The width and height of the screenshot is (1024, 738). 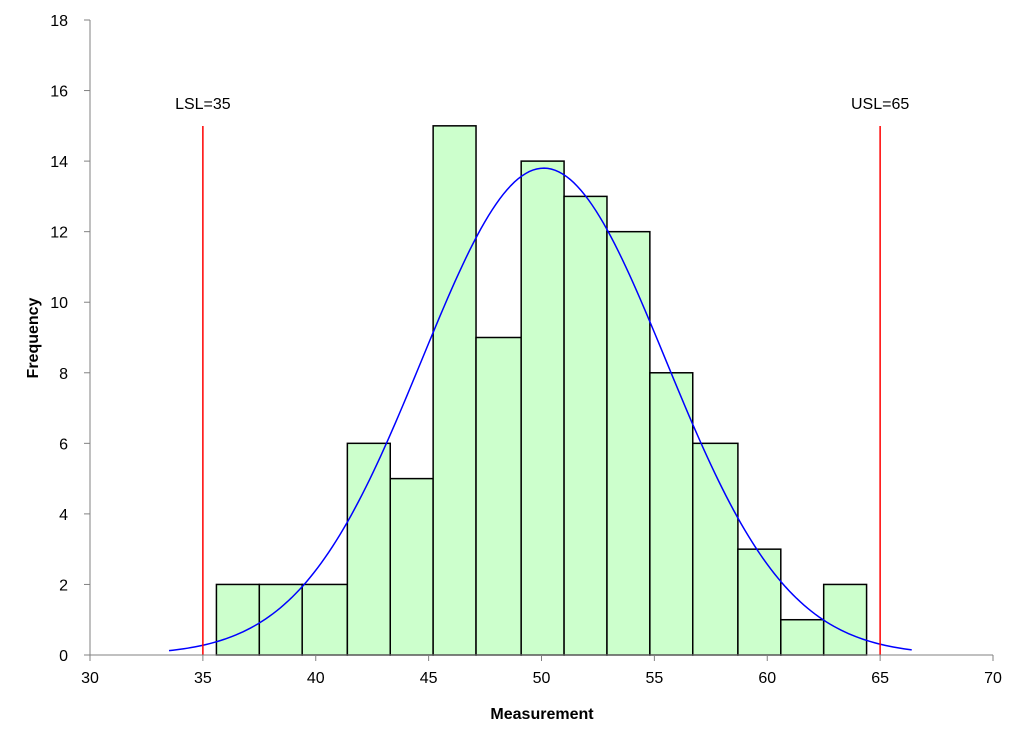 I want to click on y-tick-label: 4, so click(x=63, y=515).